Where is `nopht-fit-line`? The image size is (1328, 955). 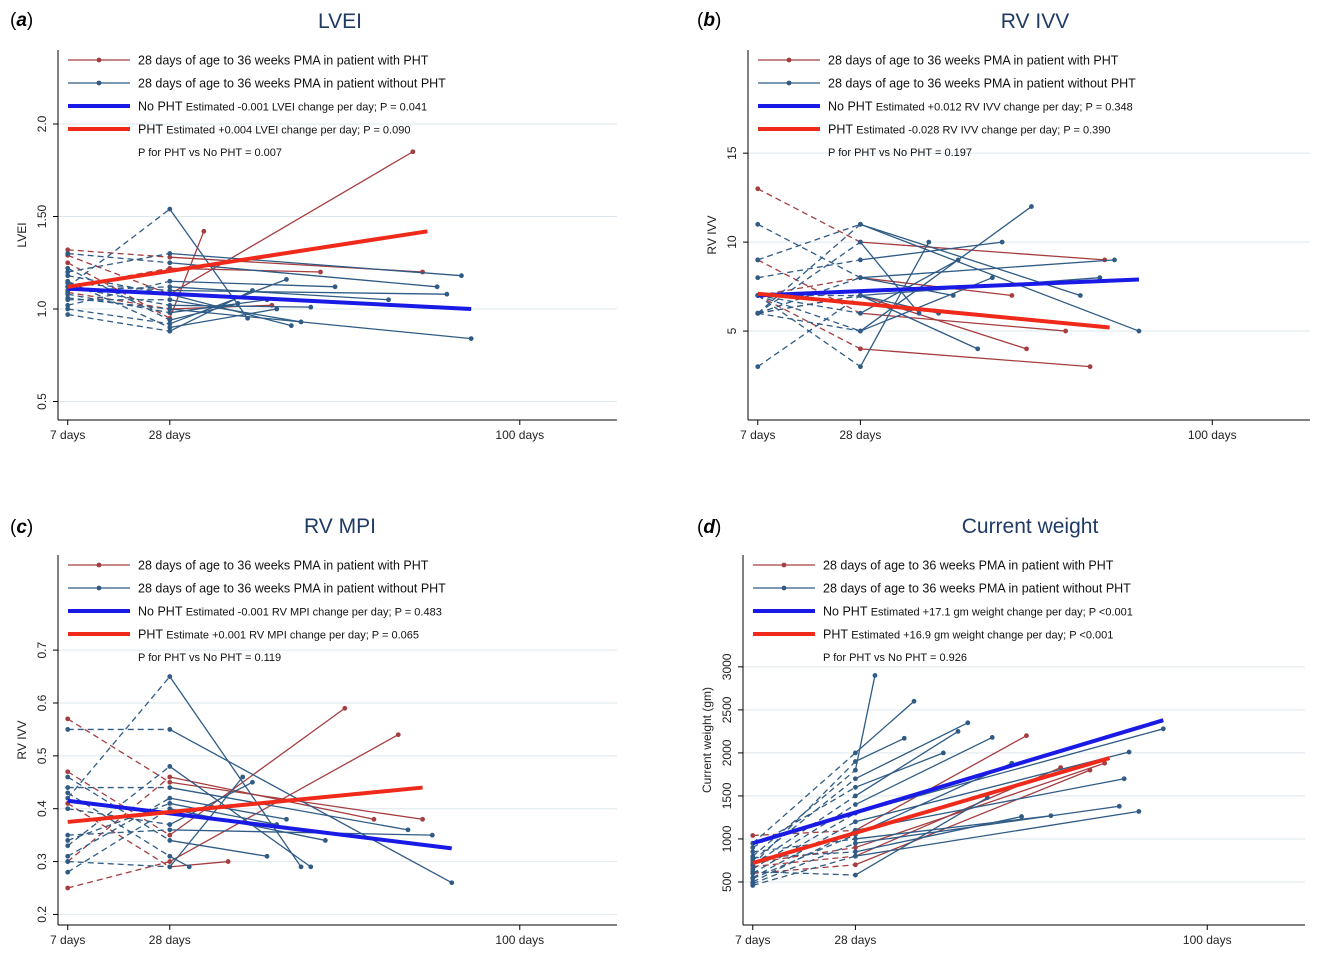 nopht-fit-line is located at coordinates (958, 782).